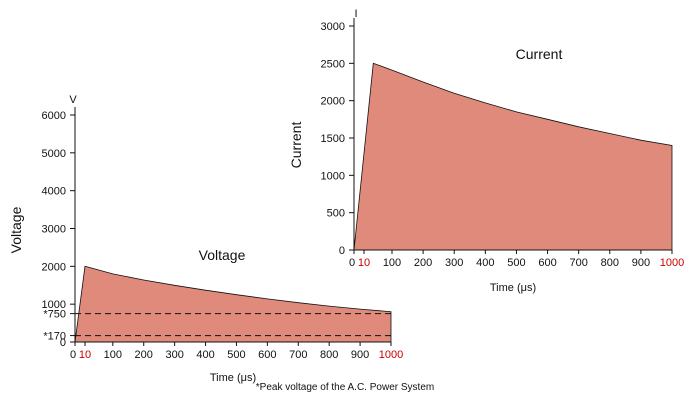  I want to click on y-axis-label: Voltage, so click(16, 229).